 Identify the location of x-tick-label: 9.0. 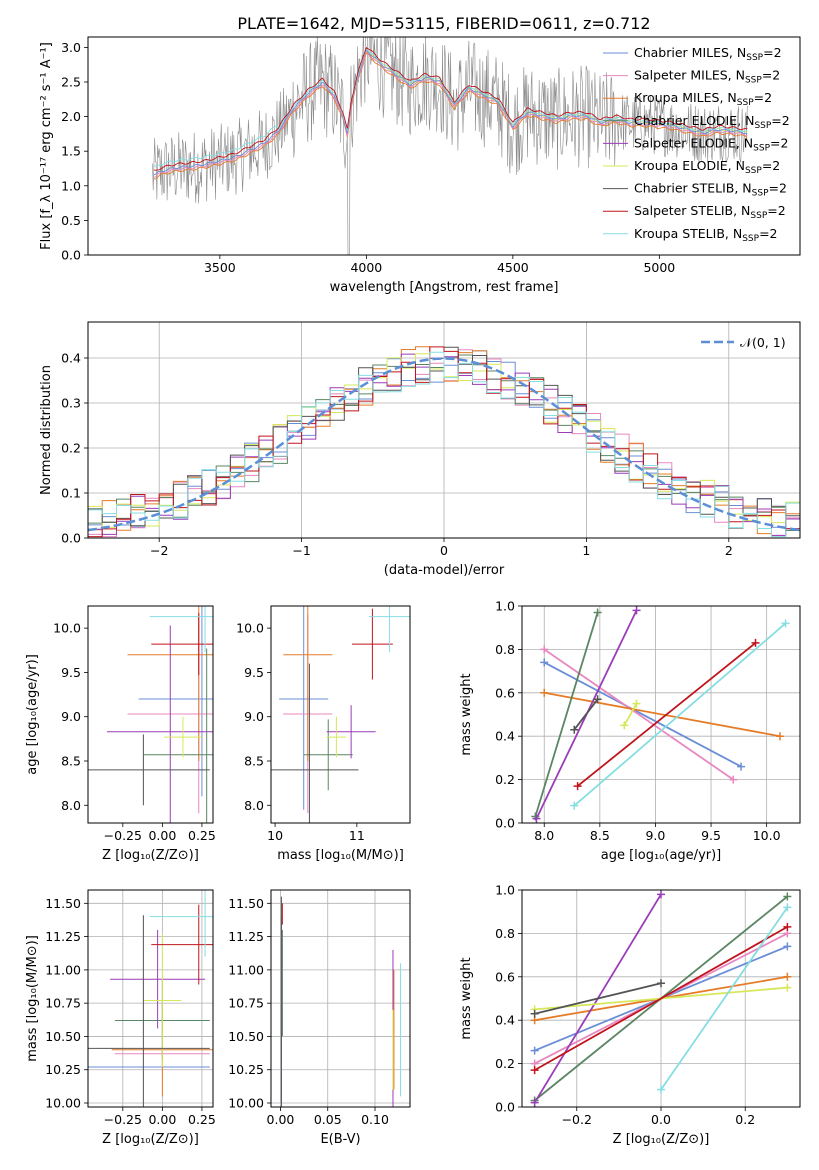
(655, 835).